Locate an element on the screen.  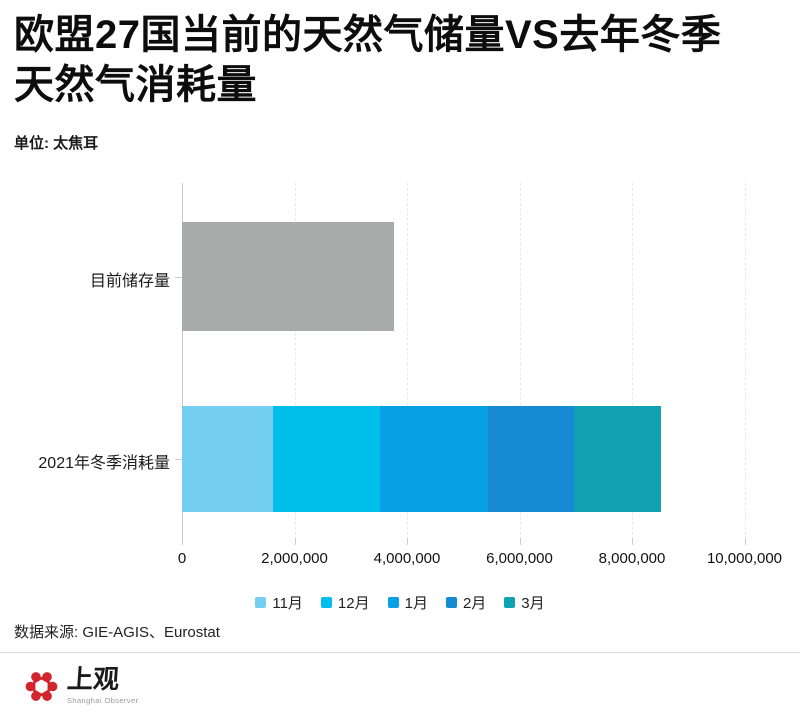
chart-legend: 11月 12月 1月 2月 3月 is located at coordinates (400, 602).